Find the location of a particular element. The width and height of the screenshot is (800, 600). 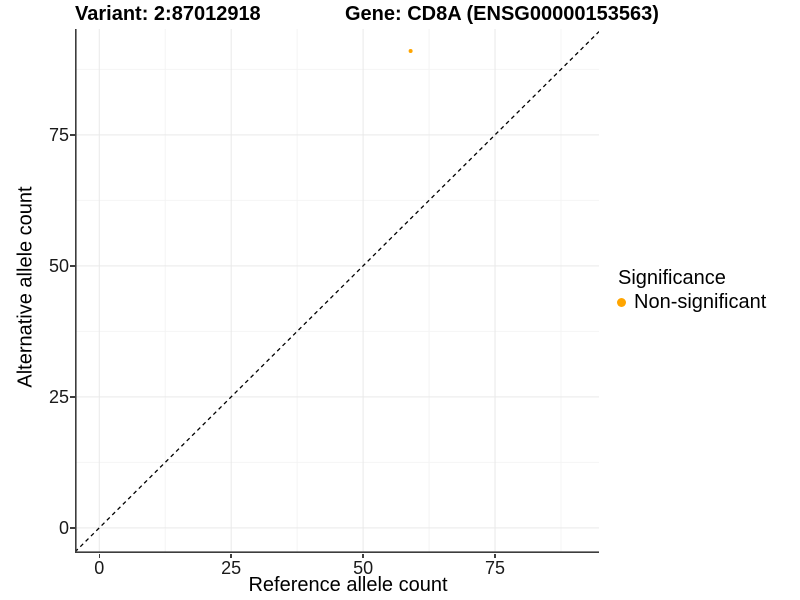

x-tick-label: 50 is located at coordinates (363, 568).